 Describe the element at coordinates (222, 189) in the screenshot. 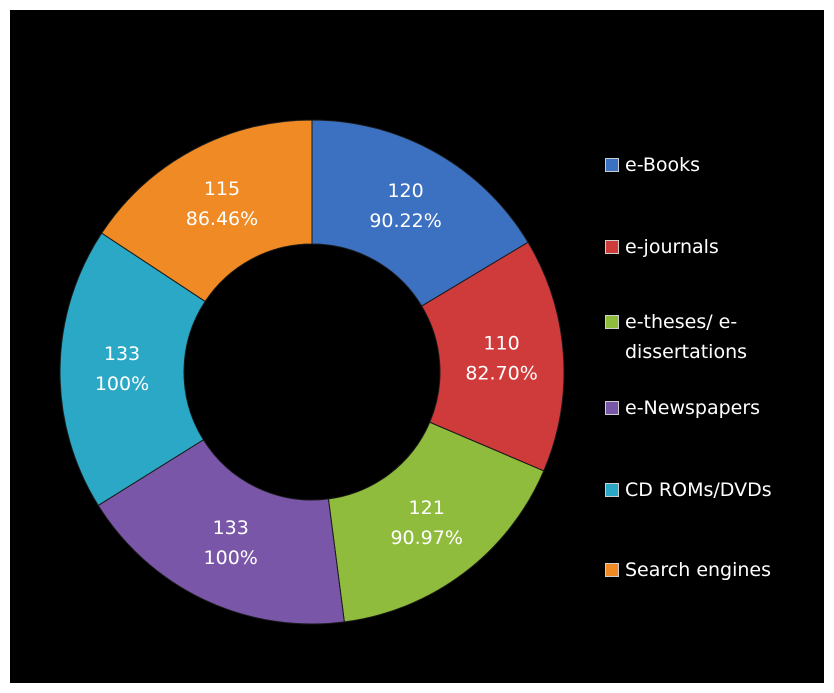

I see `value-label: 115` at that location.